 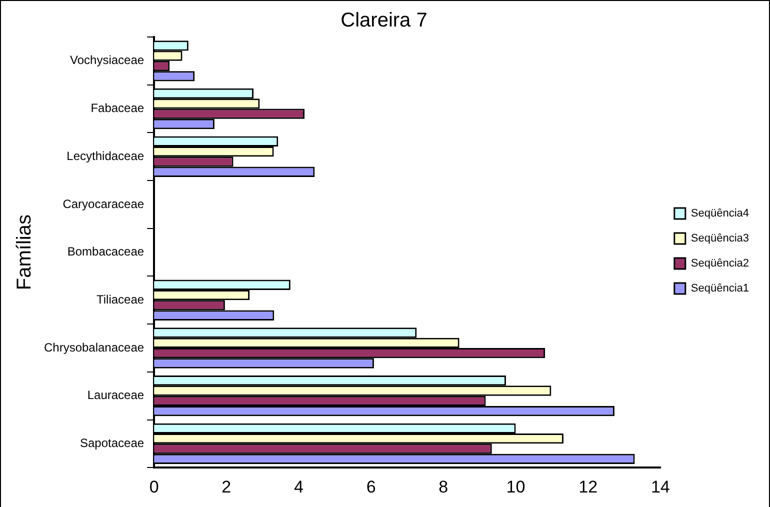 What do you see at coordinates (443, 486) in the screenshot?
I see `x-tick-label: 8` at bounding box center [443, 486].